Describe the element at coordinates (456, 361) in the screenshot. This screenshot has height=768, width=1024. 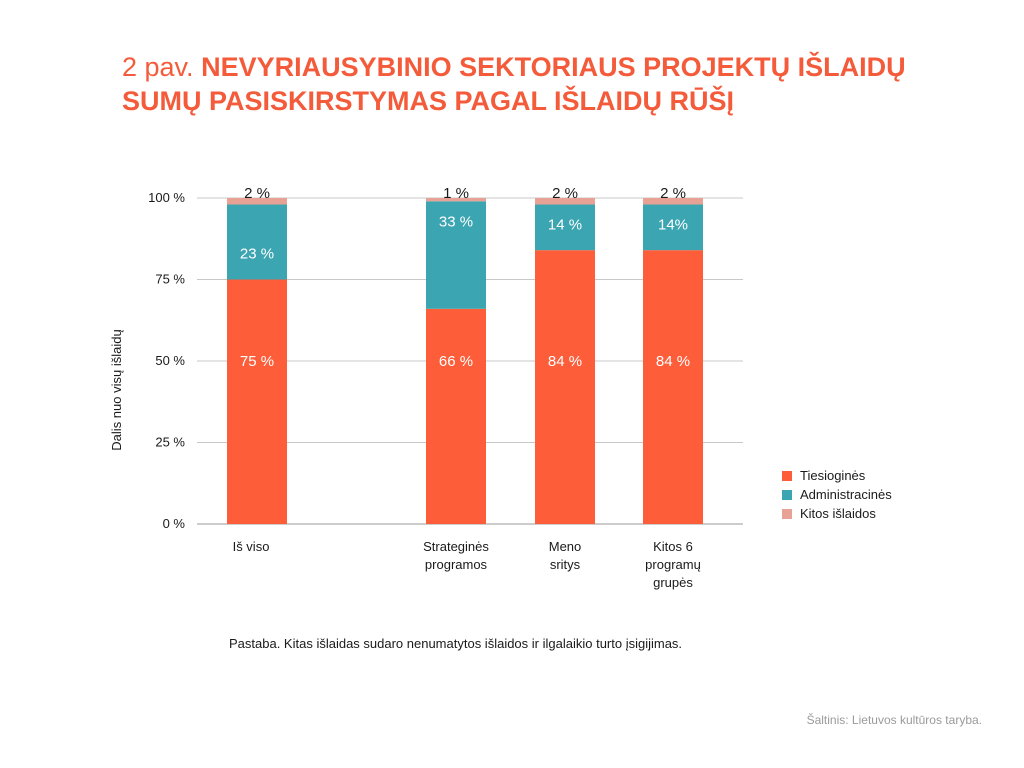
I see `data-label: 66 %` at that location.